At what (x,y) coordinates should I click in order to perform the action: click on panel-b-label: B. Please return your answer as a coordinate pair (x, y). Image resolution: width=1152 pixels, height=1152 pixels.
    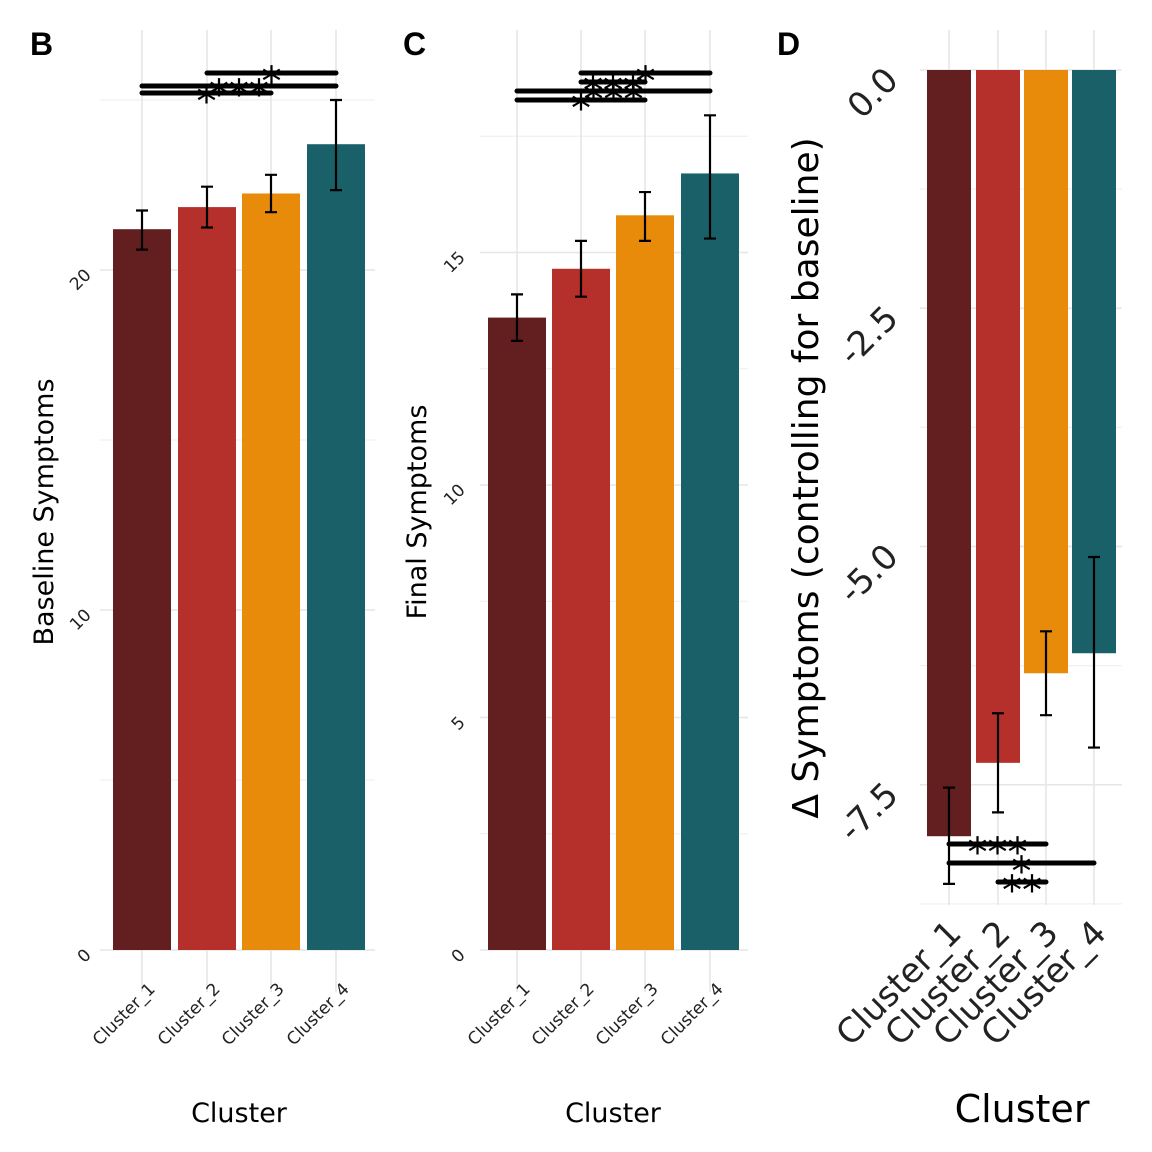
    Looking at the image, I should click on (41, 44).